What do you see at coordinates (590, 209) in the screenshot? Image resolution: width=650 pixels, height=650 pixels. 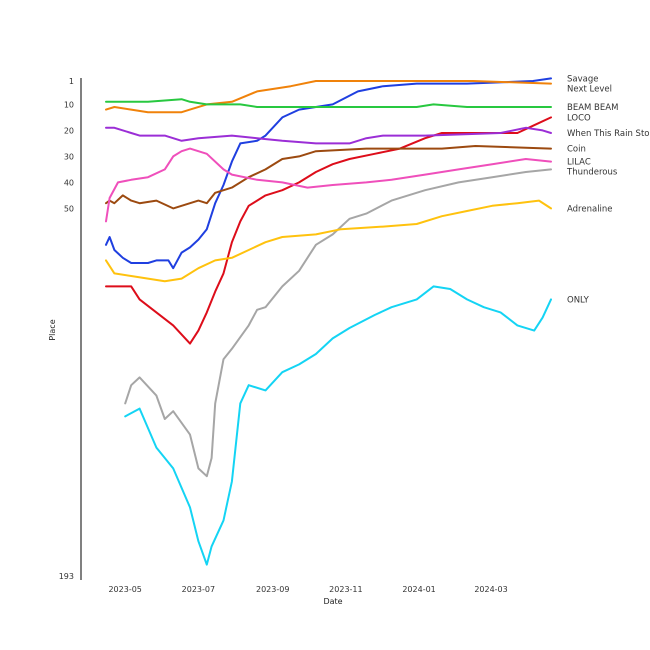 I see `series-end-label: Adrenaline` at bounding box center [590, 209].